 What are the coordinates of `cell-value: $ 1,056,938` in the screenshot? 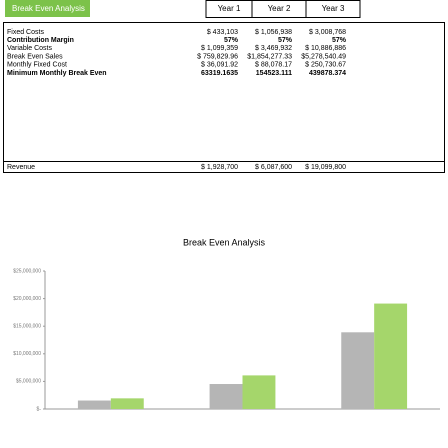 It's located at (273, 32).